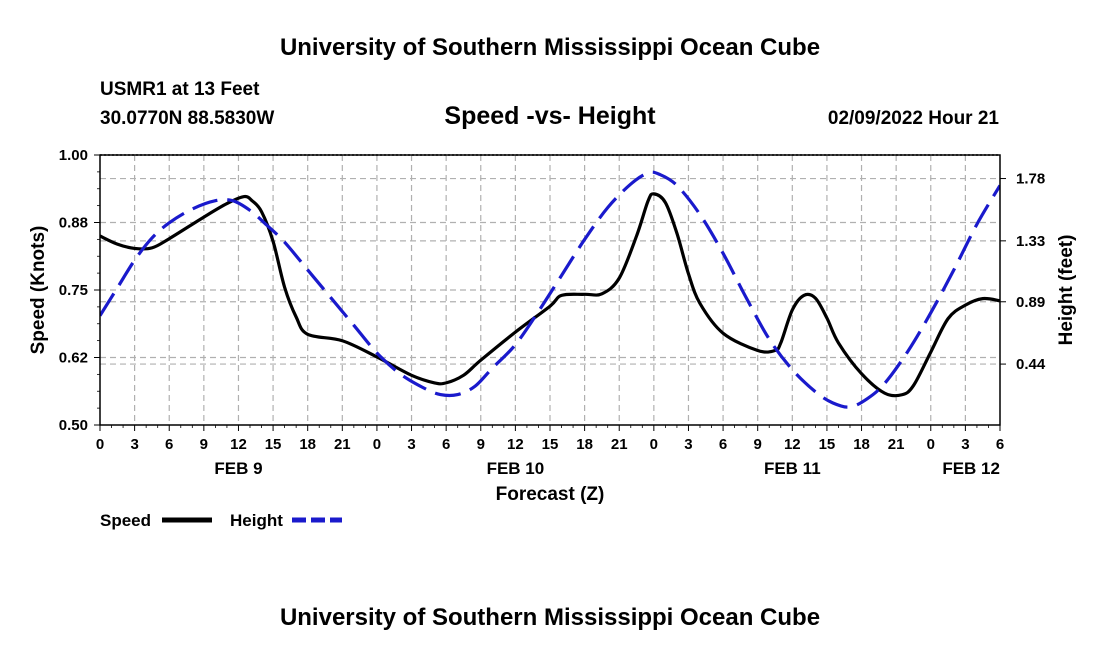  I want to click on date-label: FEB 11, so click(792, 468).